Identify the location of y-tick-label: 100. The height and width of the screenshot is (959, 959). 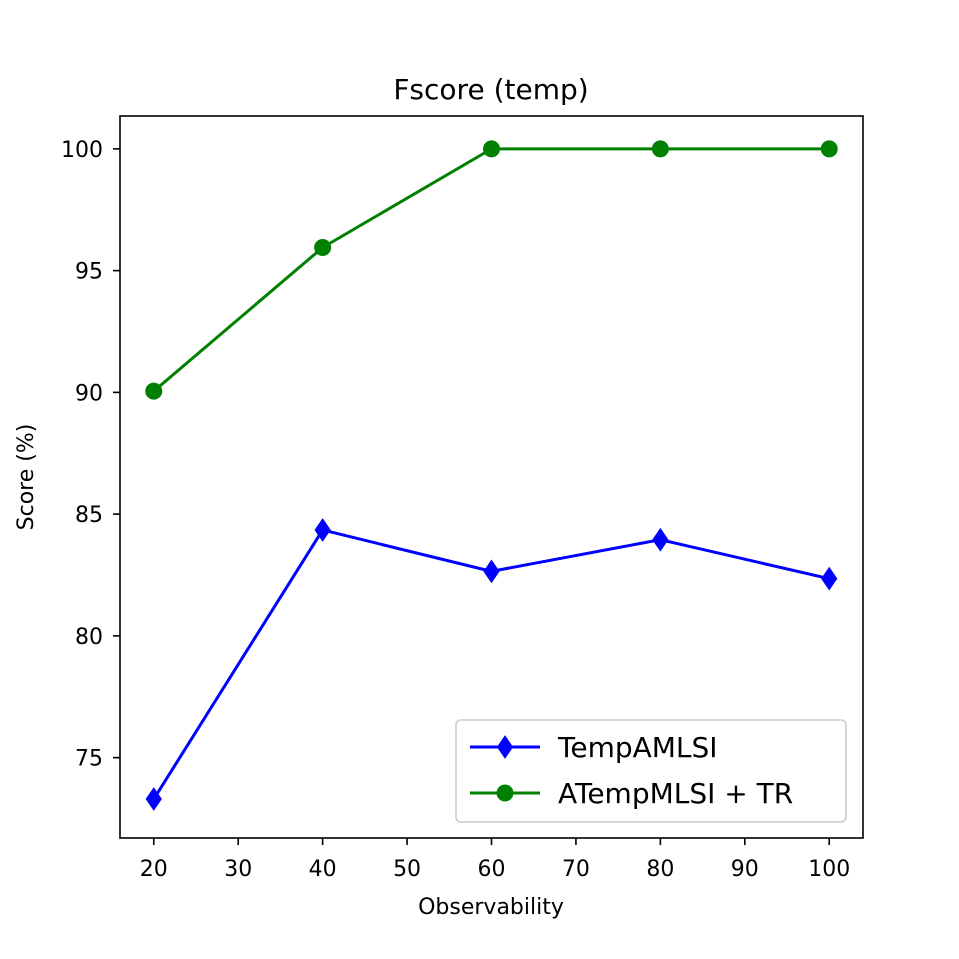
(82, 150).